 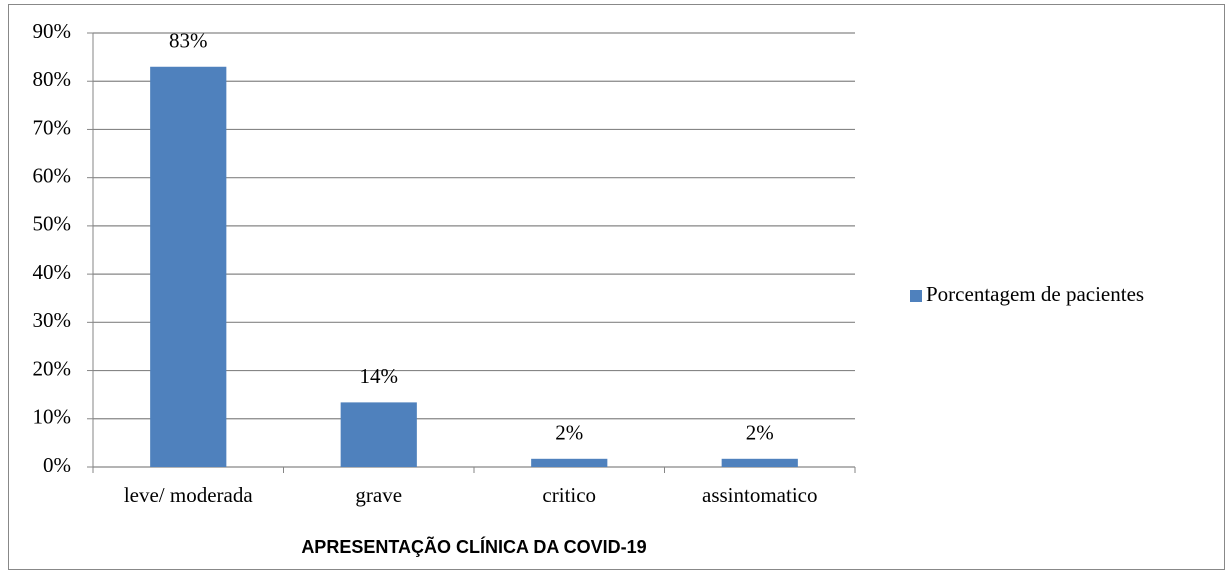 I want to click on x-tick-label: critico, so click(x=569, y=495).